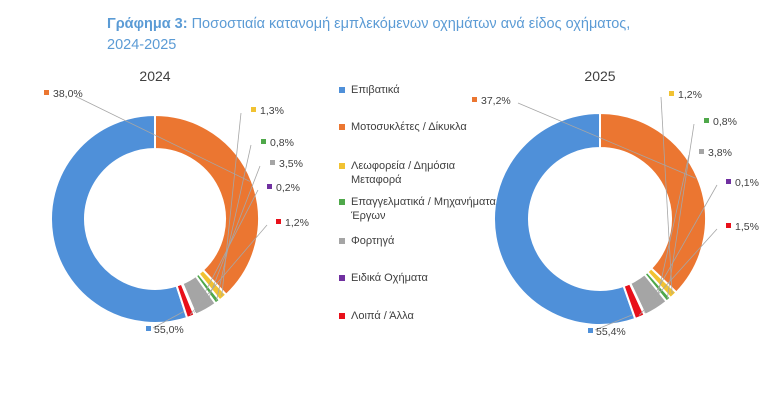 The width and height of the screenshot is (778, 410). What do you see at coordinates (420, 90) in the screenshot?
I see `legend-item: Επιβατικά` at bounding box center [420, 90].